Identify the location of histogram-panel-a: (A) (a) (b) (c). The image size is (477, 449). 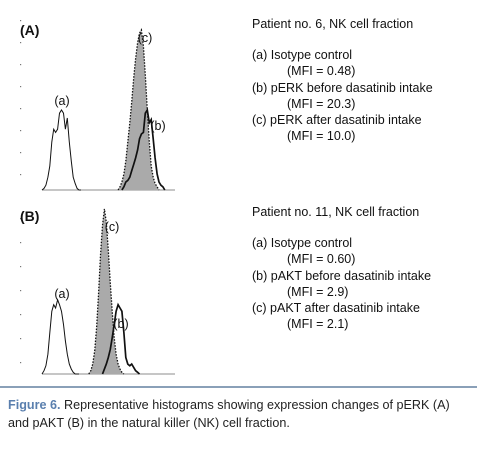
(97, 105).